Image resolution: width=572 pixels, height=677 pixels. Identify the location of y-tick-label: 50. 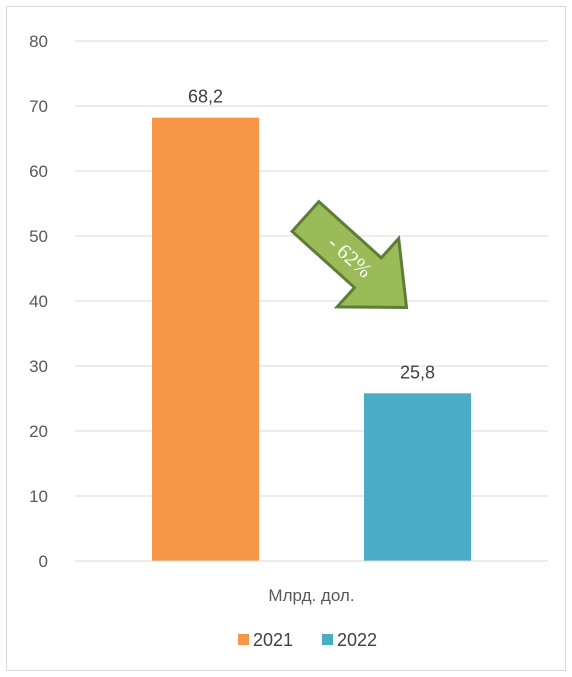
(38, 236).